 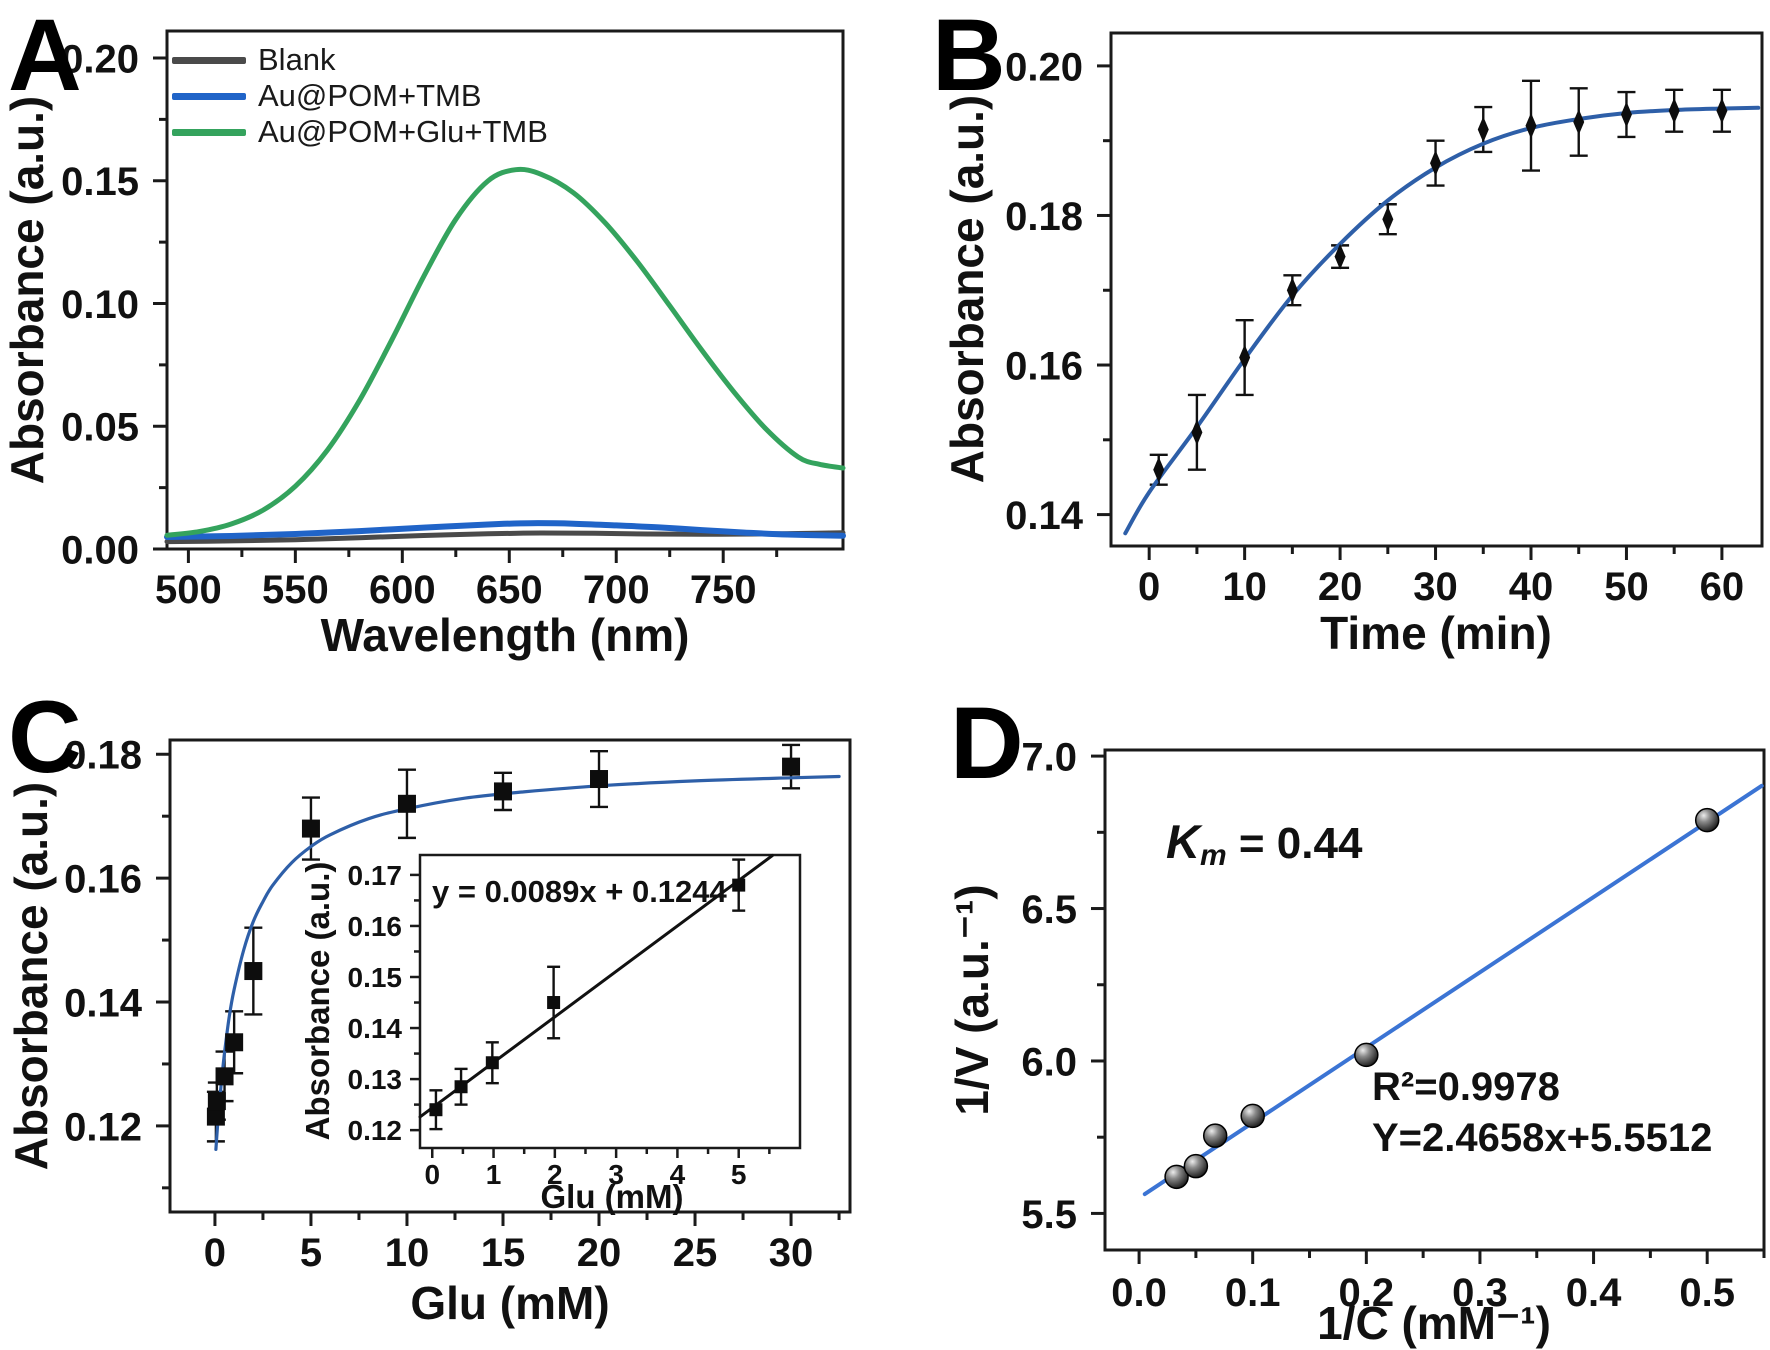 I want to click on legend-label-au-pom-tmb: Au@POM+TMB, so click(x=370, y=95).